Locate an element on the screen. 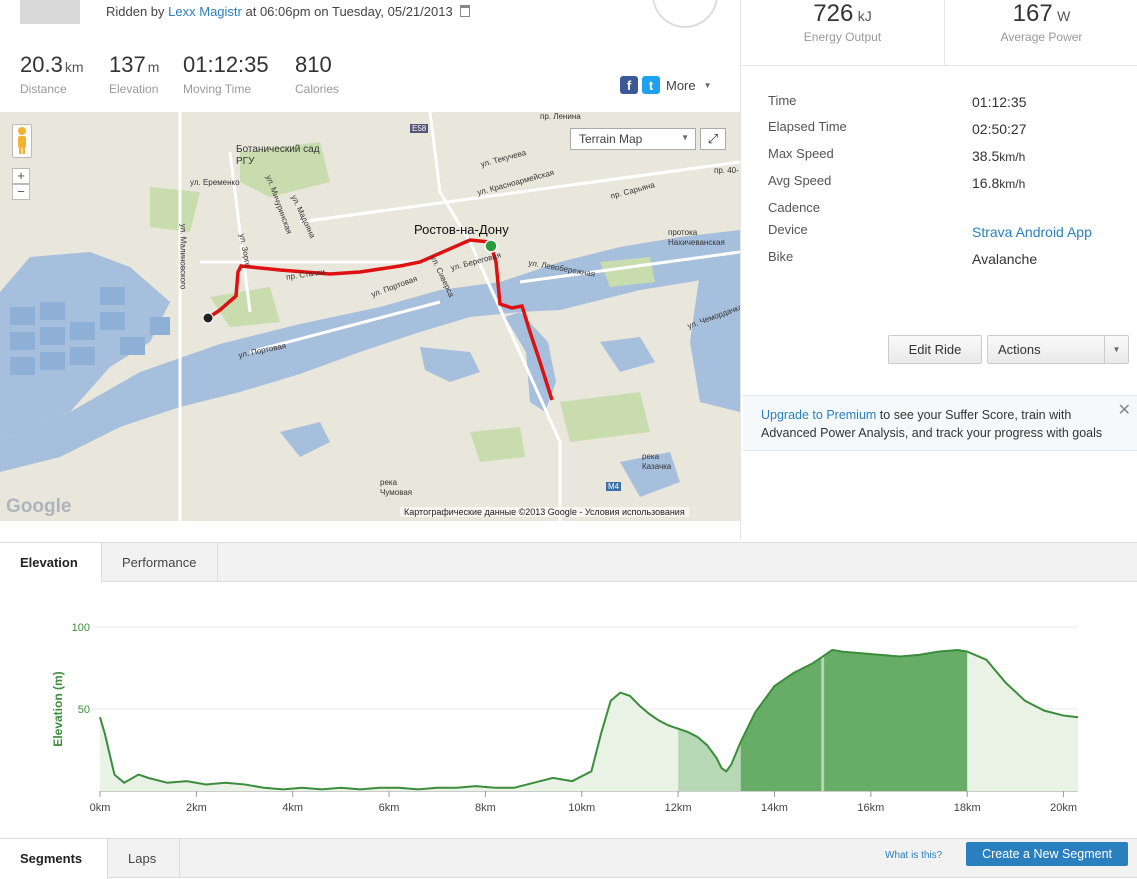  detail-value: 02:50:27 is located at coordinates (999, 129).